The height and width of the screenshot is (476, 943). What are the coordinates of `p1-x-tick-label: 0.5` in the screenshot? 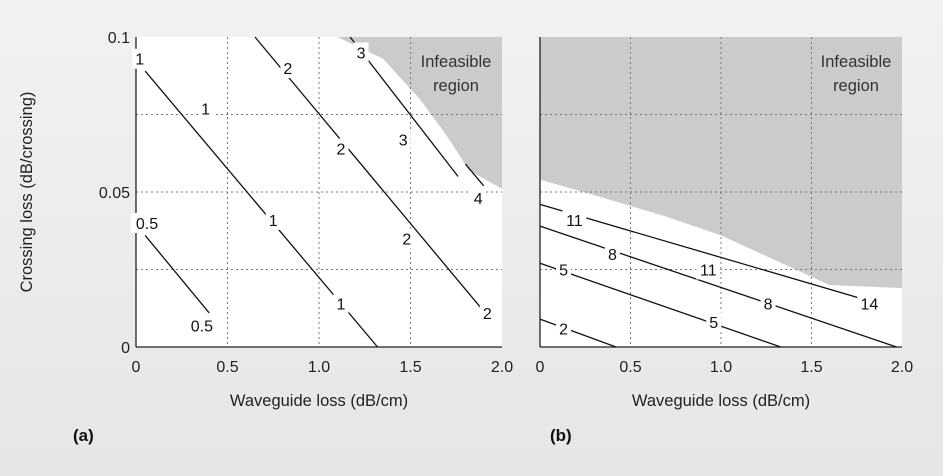 It's located at (630, 367).